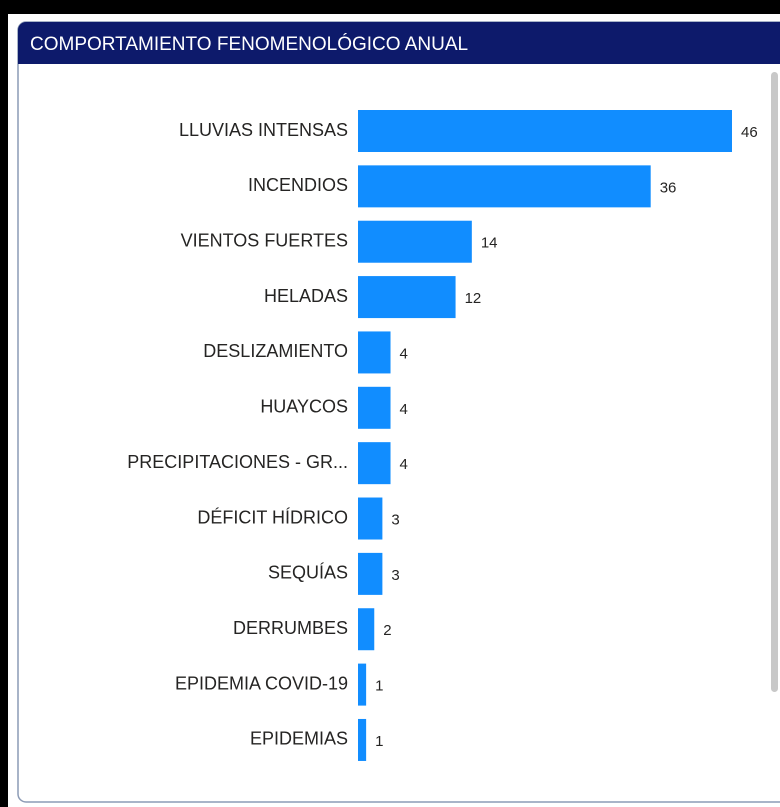 Image resolution: width=780 pixels, height=807 pixels. I want to click on category-label: HUAYCOS, so click(304, 407).